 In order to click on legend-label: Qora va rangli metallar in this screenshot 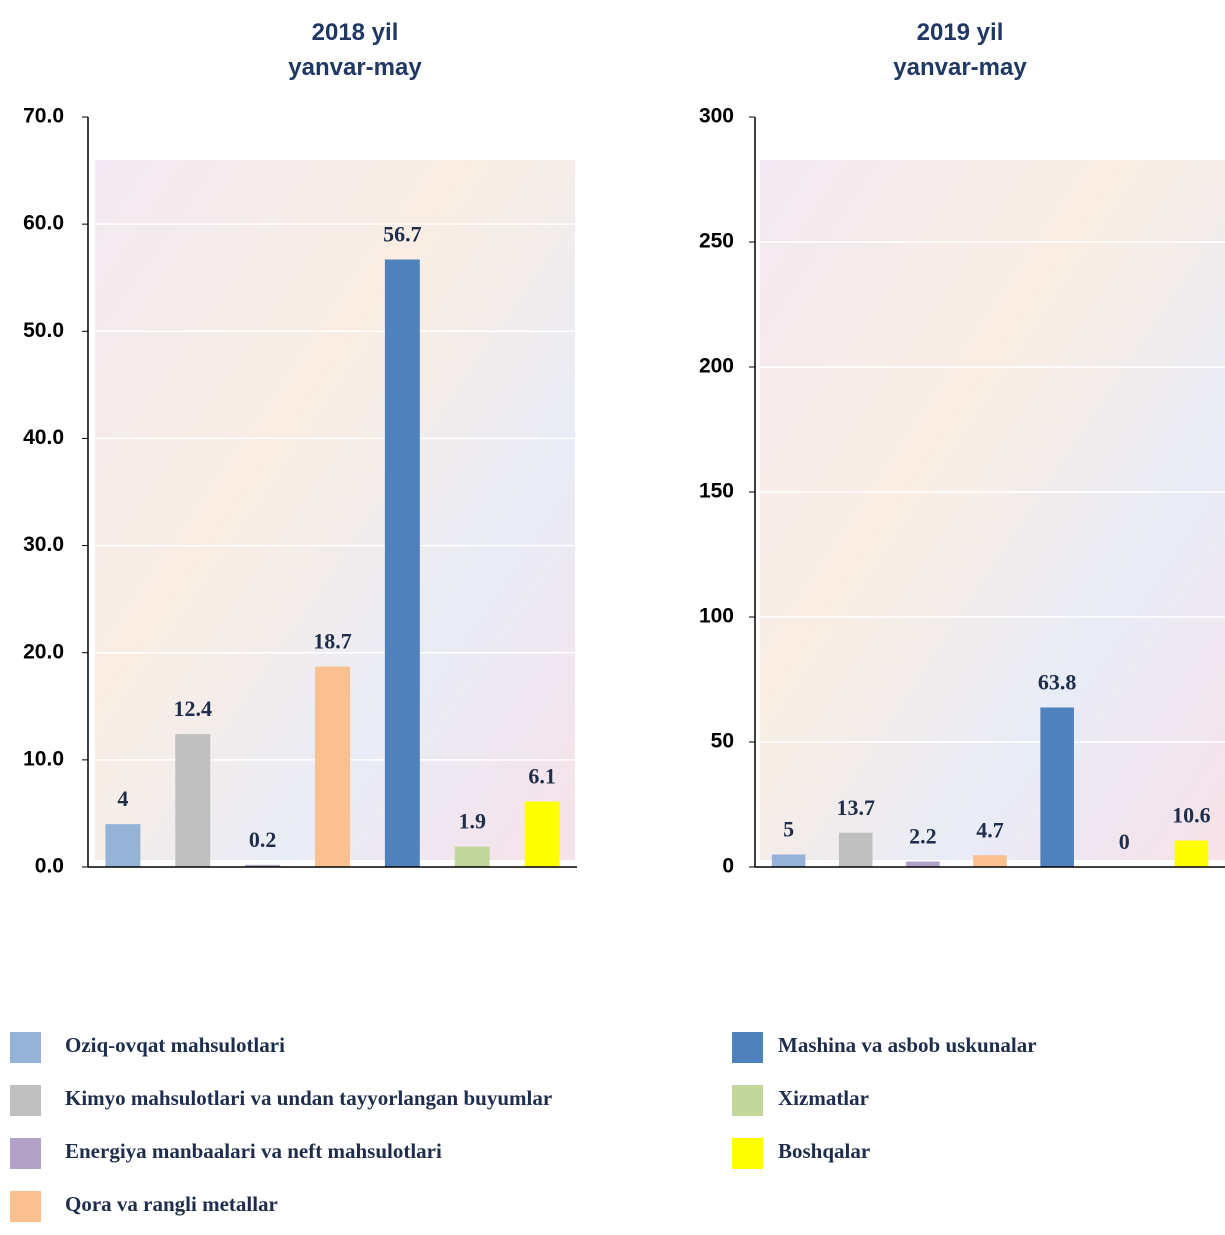, I will do `click(171, 1204)`.